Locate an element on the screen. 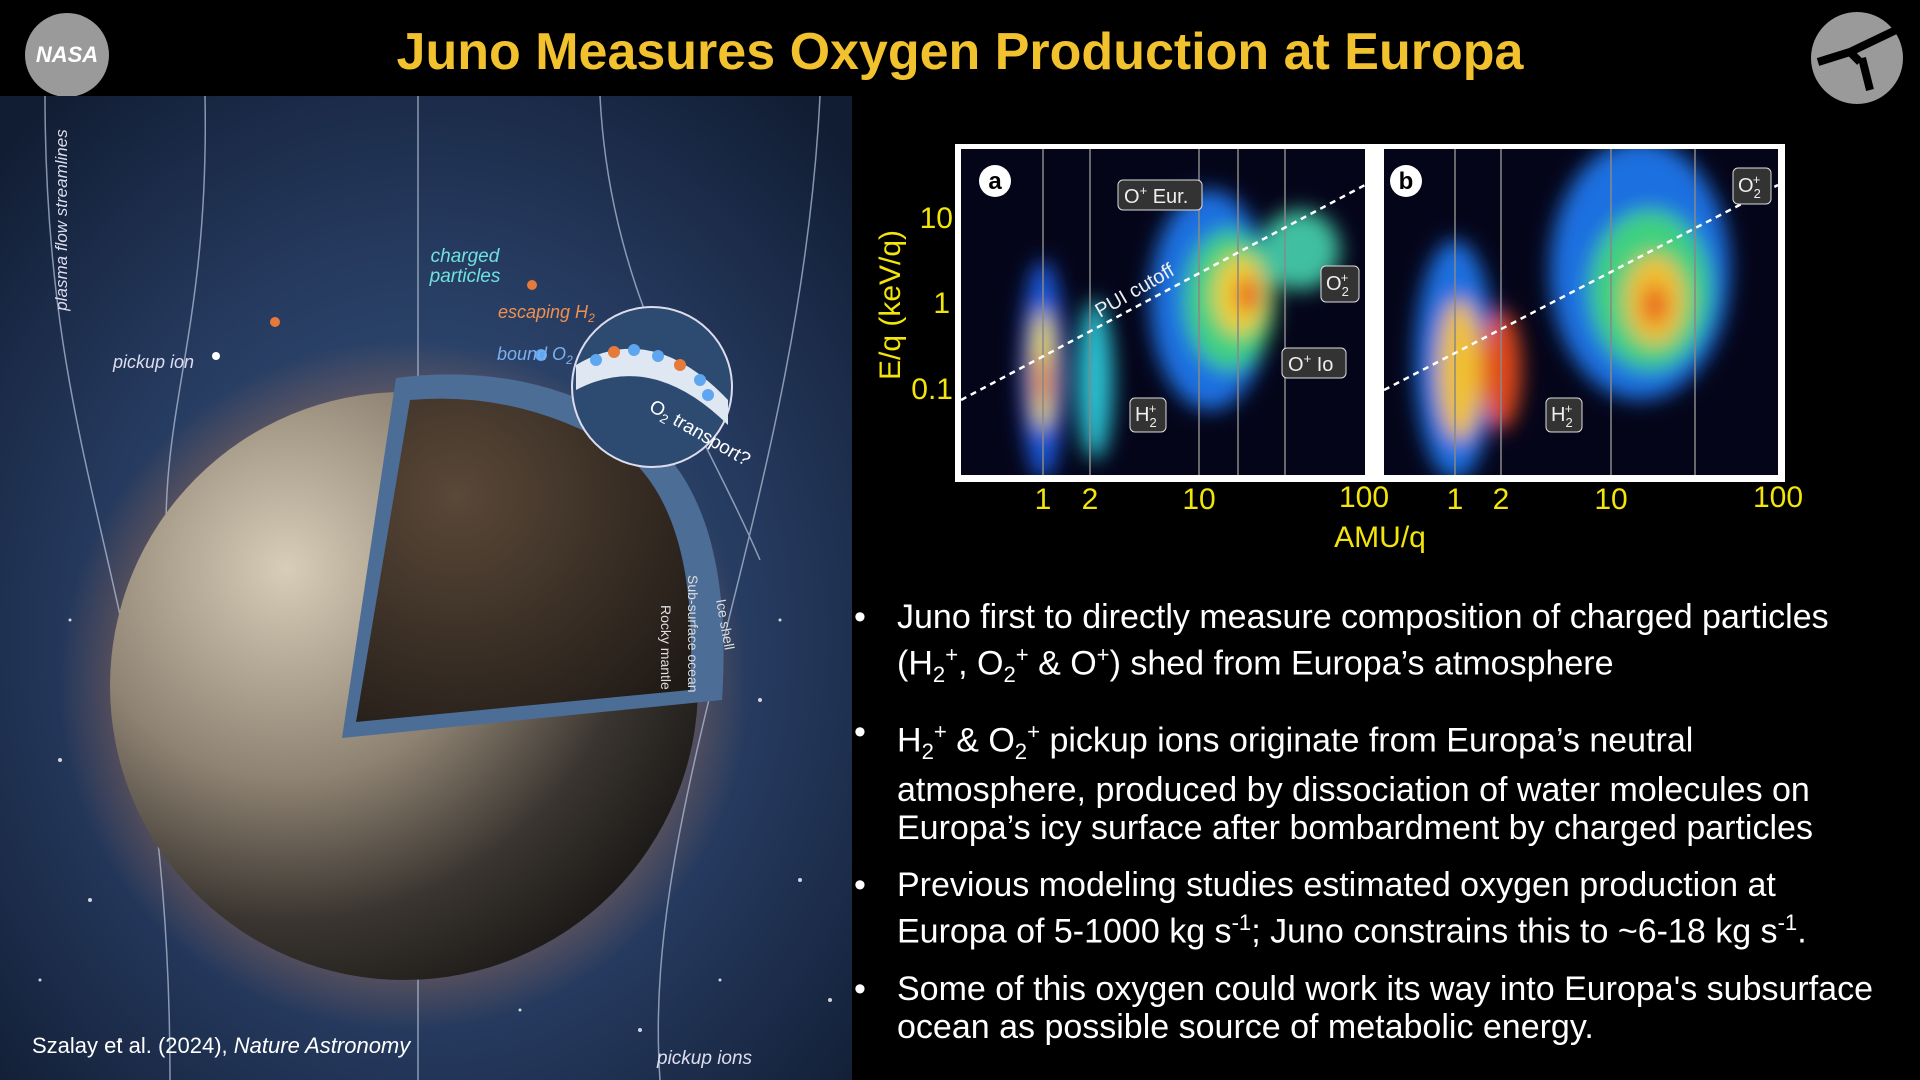  label-pickup-ion: pickup ion is located at coordinates (153, 362).